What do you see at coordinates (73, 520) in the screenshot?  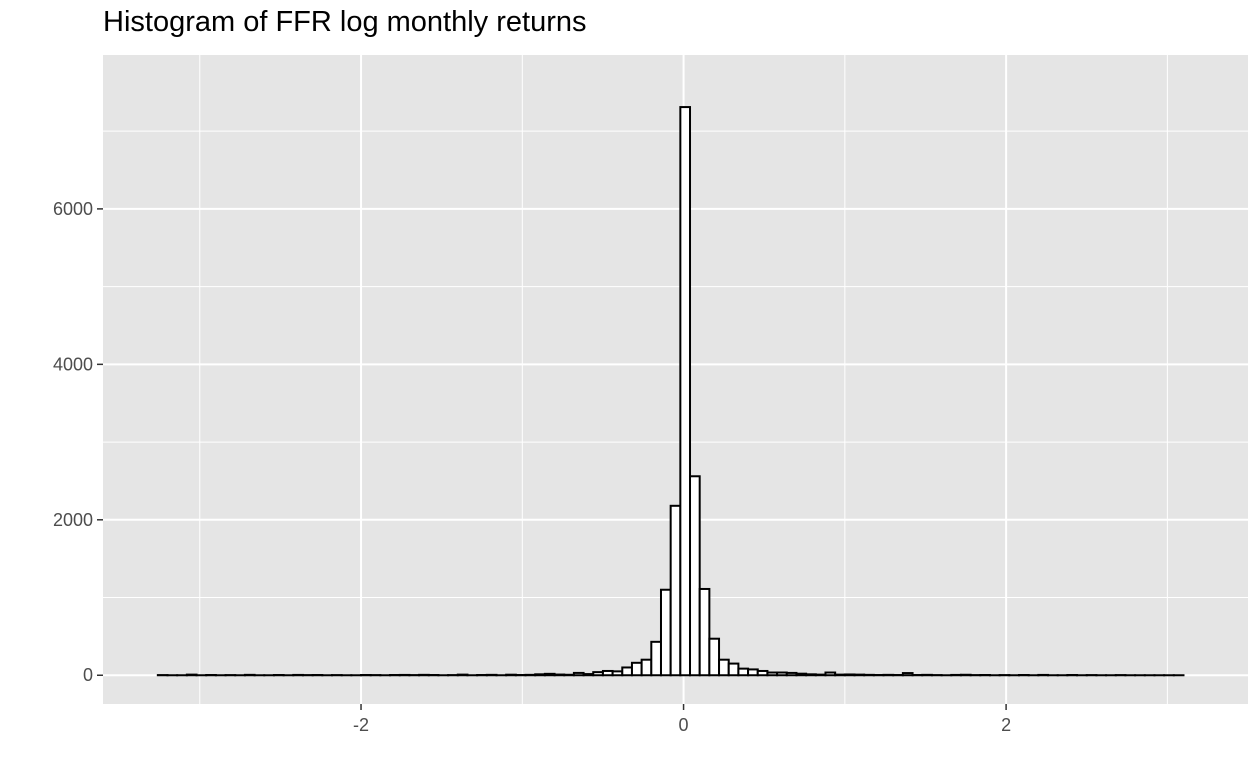 I see `y-tick-label: 2000` at bounding box center [73, 520].